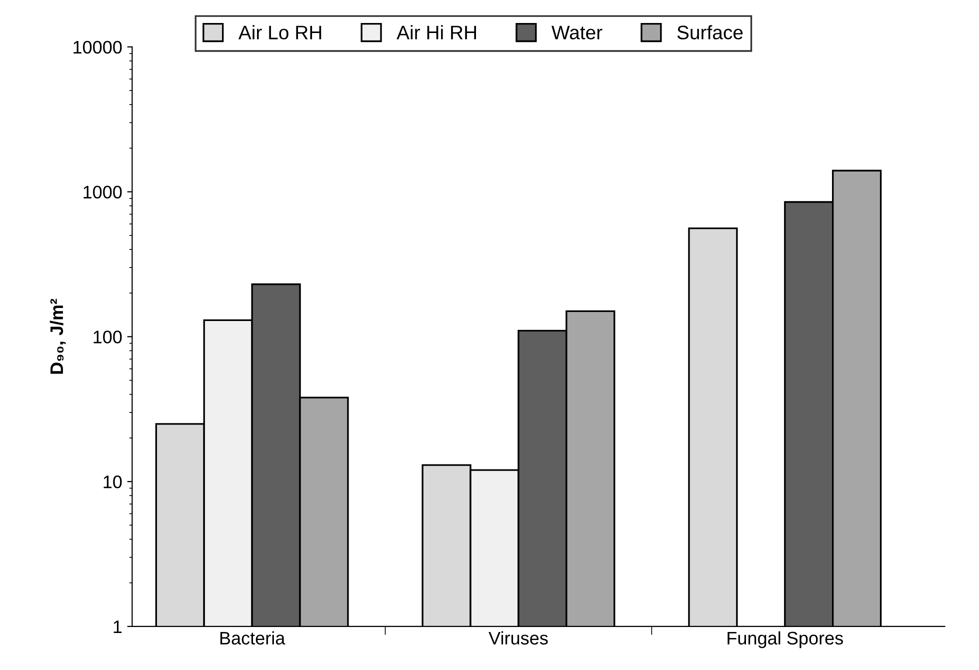 This screenshot has height=670, width=979. I want to click on x-tick-label: Bacteria, so click(253, 638).